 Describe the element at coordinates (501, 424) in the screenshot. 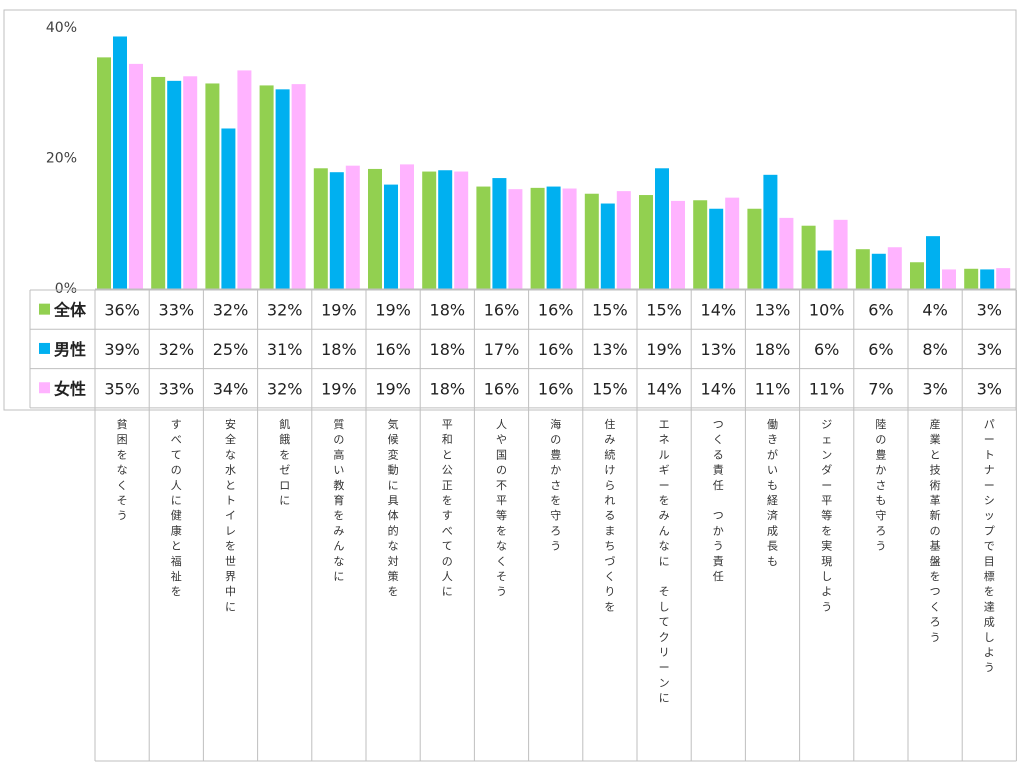

I see `category-label-char: 人` at that location.